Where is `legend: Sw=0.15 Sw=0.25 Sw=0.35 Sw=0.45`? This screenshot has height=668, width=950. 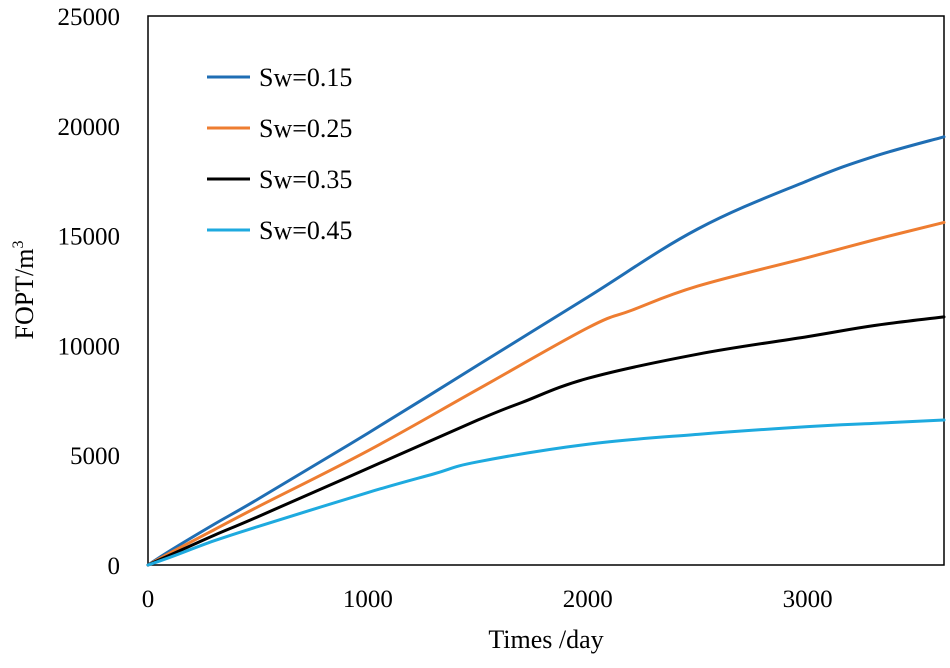 legend: Sw=0.15 Sw=0.25 Sw=0.35 Sw=0.45 is located at coordinates (279, 154).